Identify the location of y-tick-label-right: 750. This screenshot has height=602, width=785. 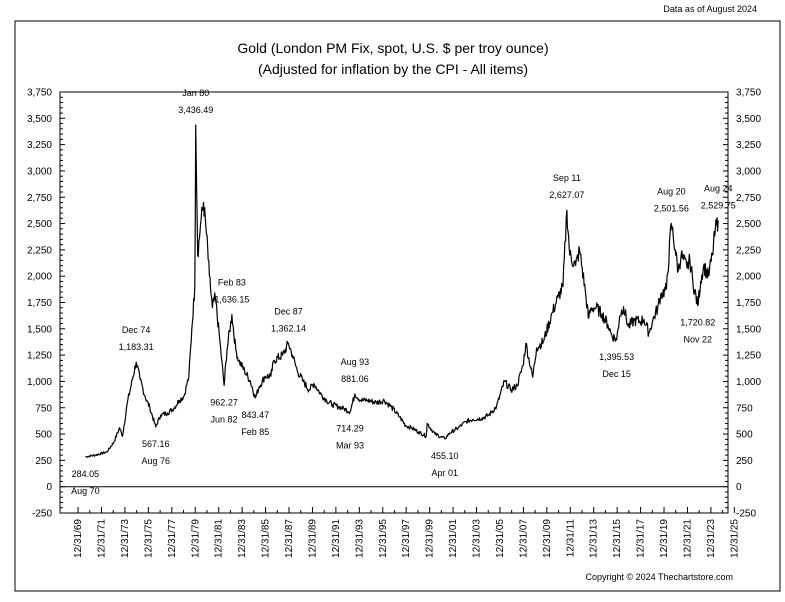
(744, 408).